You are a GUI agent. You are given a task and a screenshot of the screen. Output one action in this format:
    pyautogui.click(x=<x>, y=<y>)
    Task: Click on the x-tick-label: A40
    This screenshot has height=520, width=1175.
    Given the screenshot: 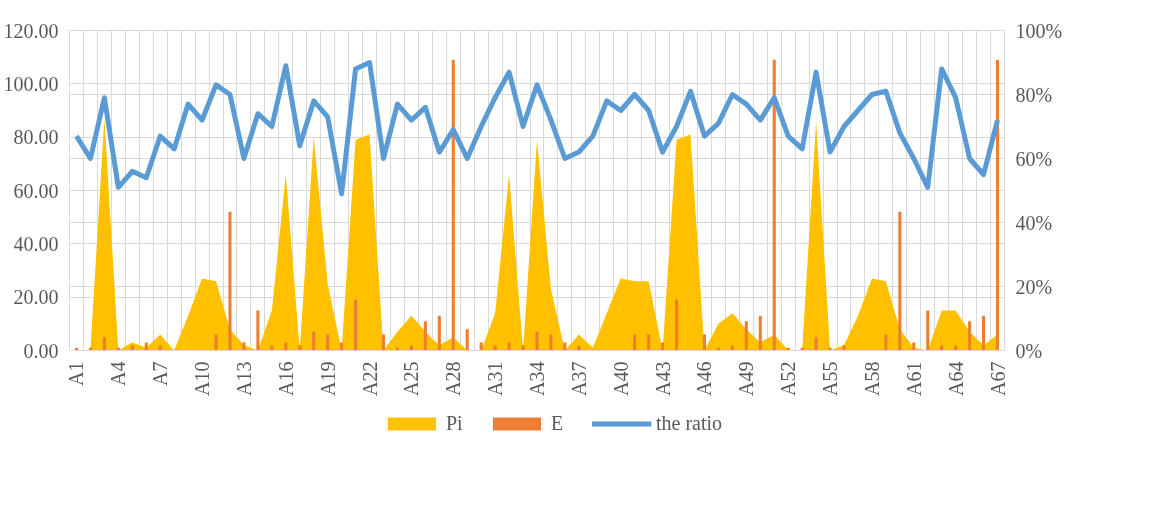 What is the action you would take?
    pyautogui.click(x=620, y=378)
    